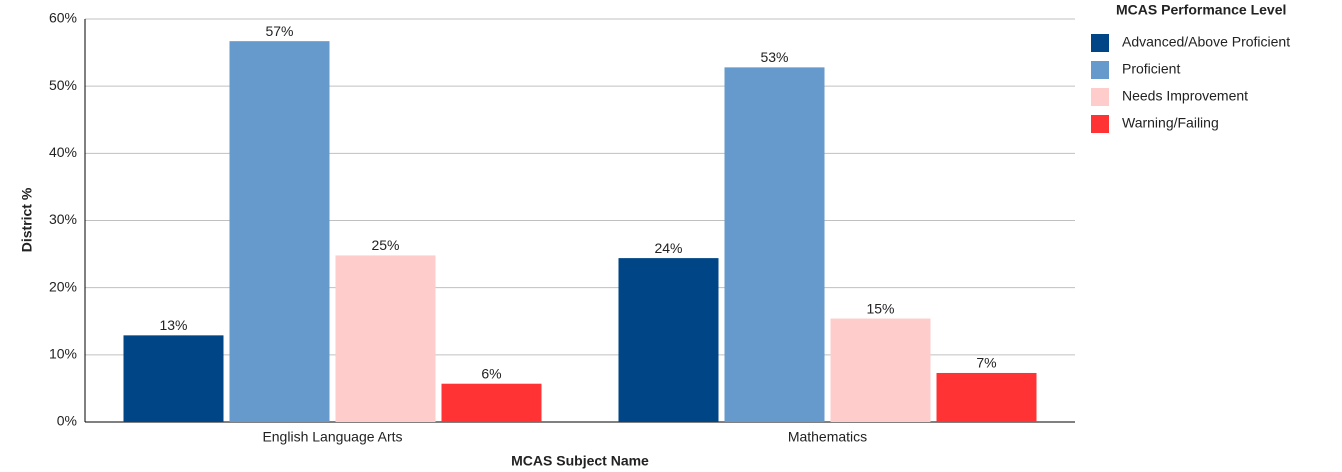  Describe the element at coordinates (580, 461) in the screenshot. I see `x-axis-label: MCAS Subject Name` at that location.